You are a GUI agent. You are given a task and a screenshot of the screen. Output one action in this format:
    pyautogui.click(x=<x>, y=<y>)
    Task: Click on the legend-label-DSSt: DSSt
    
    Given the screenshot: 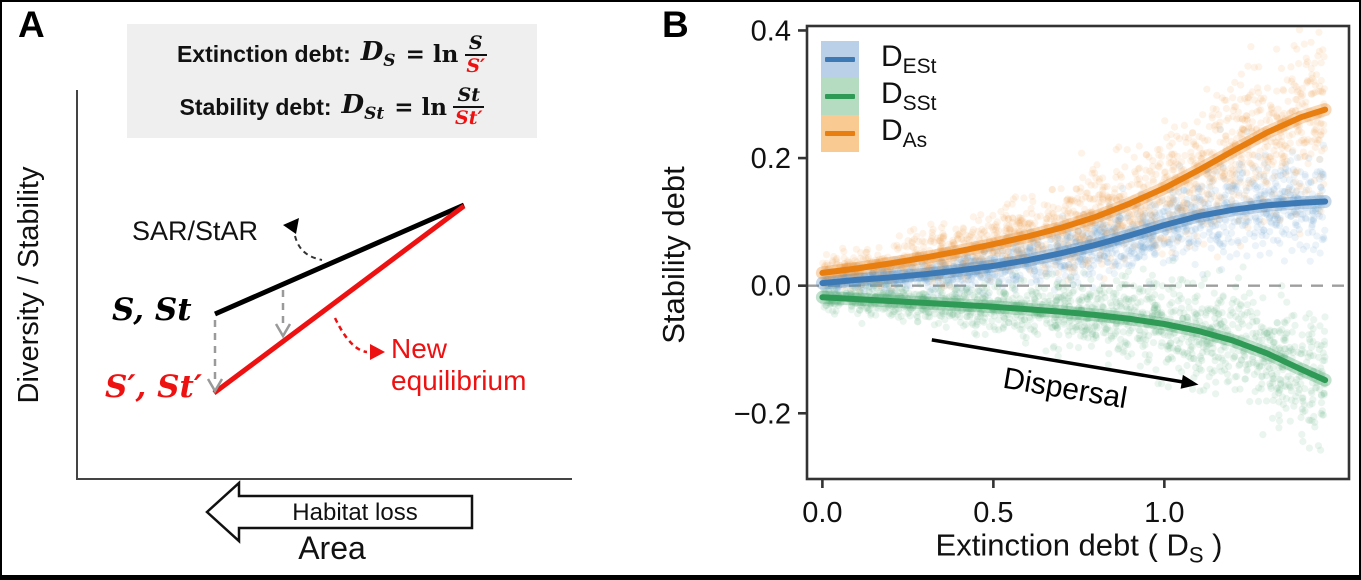 What is the action you would take?
    pyautogui.click(x=909, y=96)
    